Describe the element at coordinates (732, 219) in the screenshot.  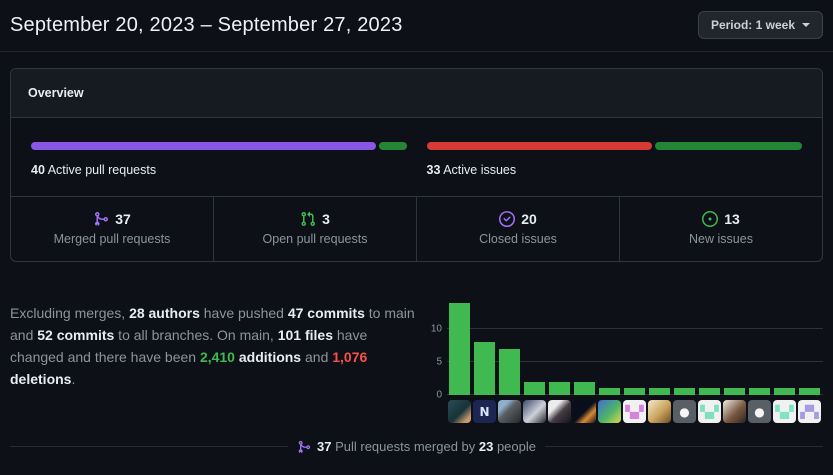
I see `stat-value: 13` at that location.